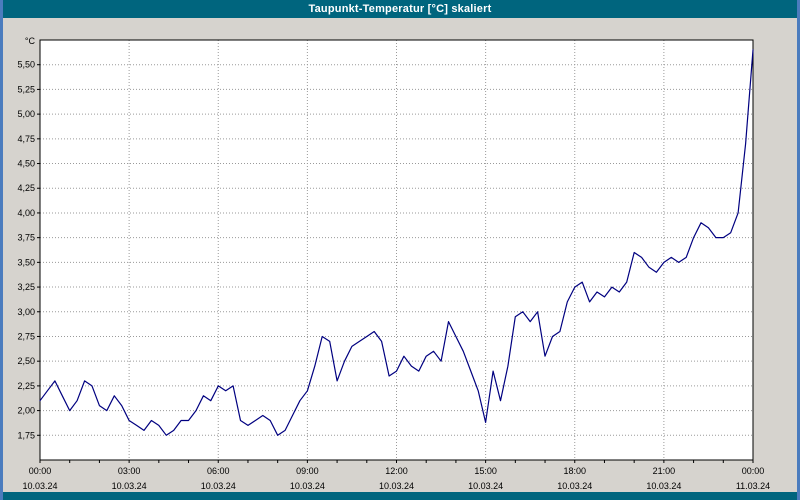  Describe the element at coordinates (26, 114) in the screenshot. I see `y-tick-label: 5,00` at that location.